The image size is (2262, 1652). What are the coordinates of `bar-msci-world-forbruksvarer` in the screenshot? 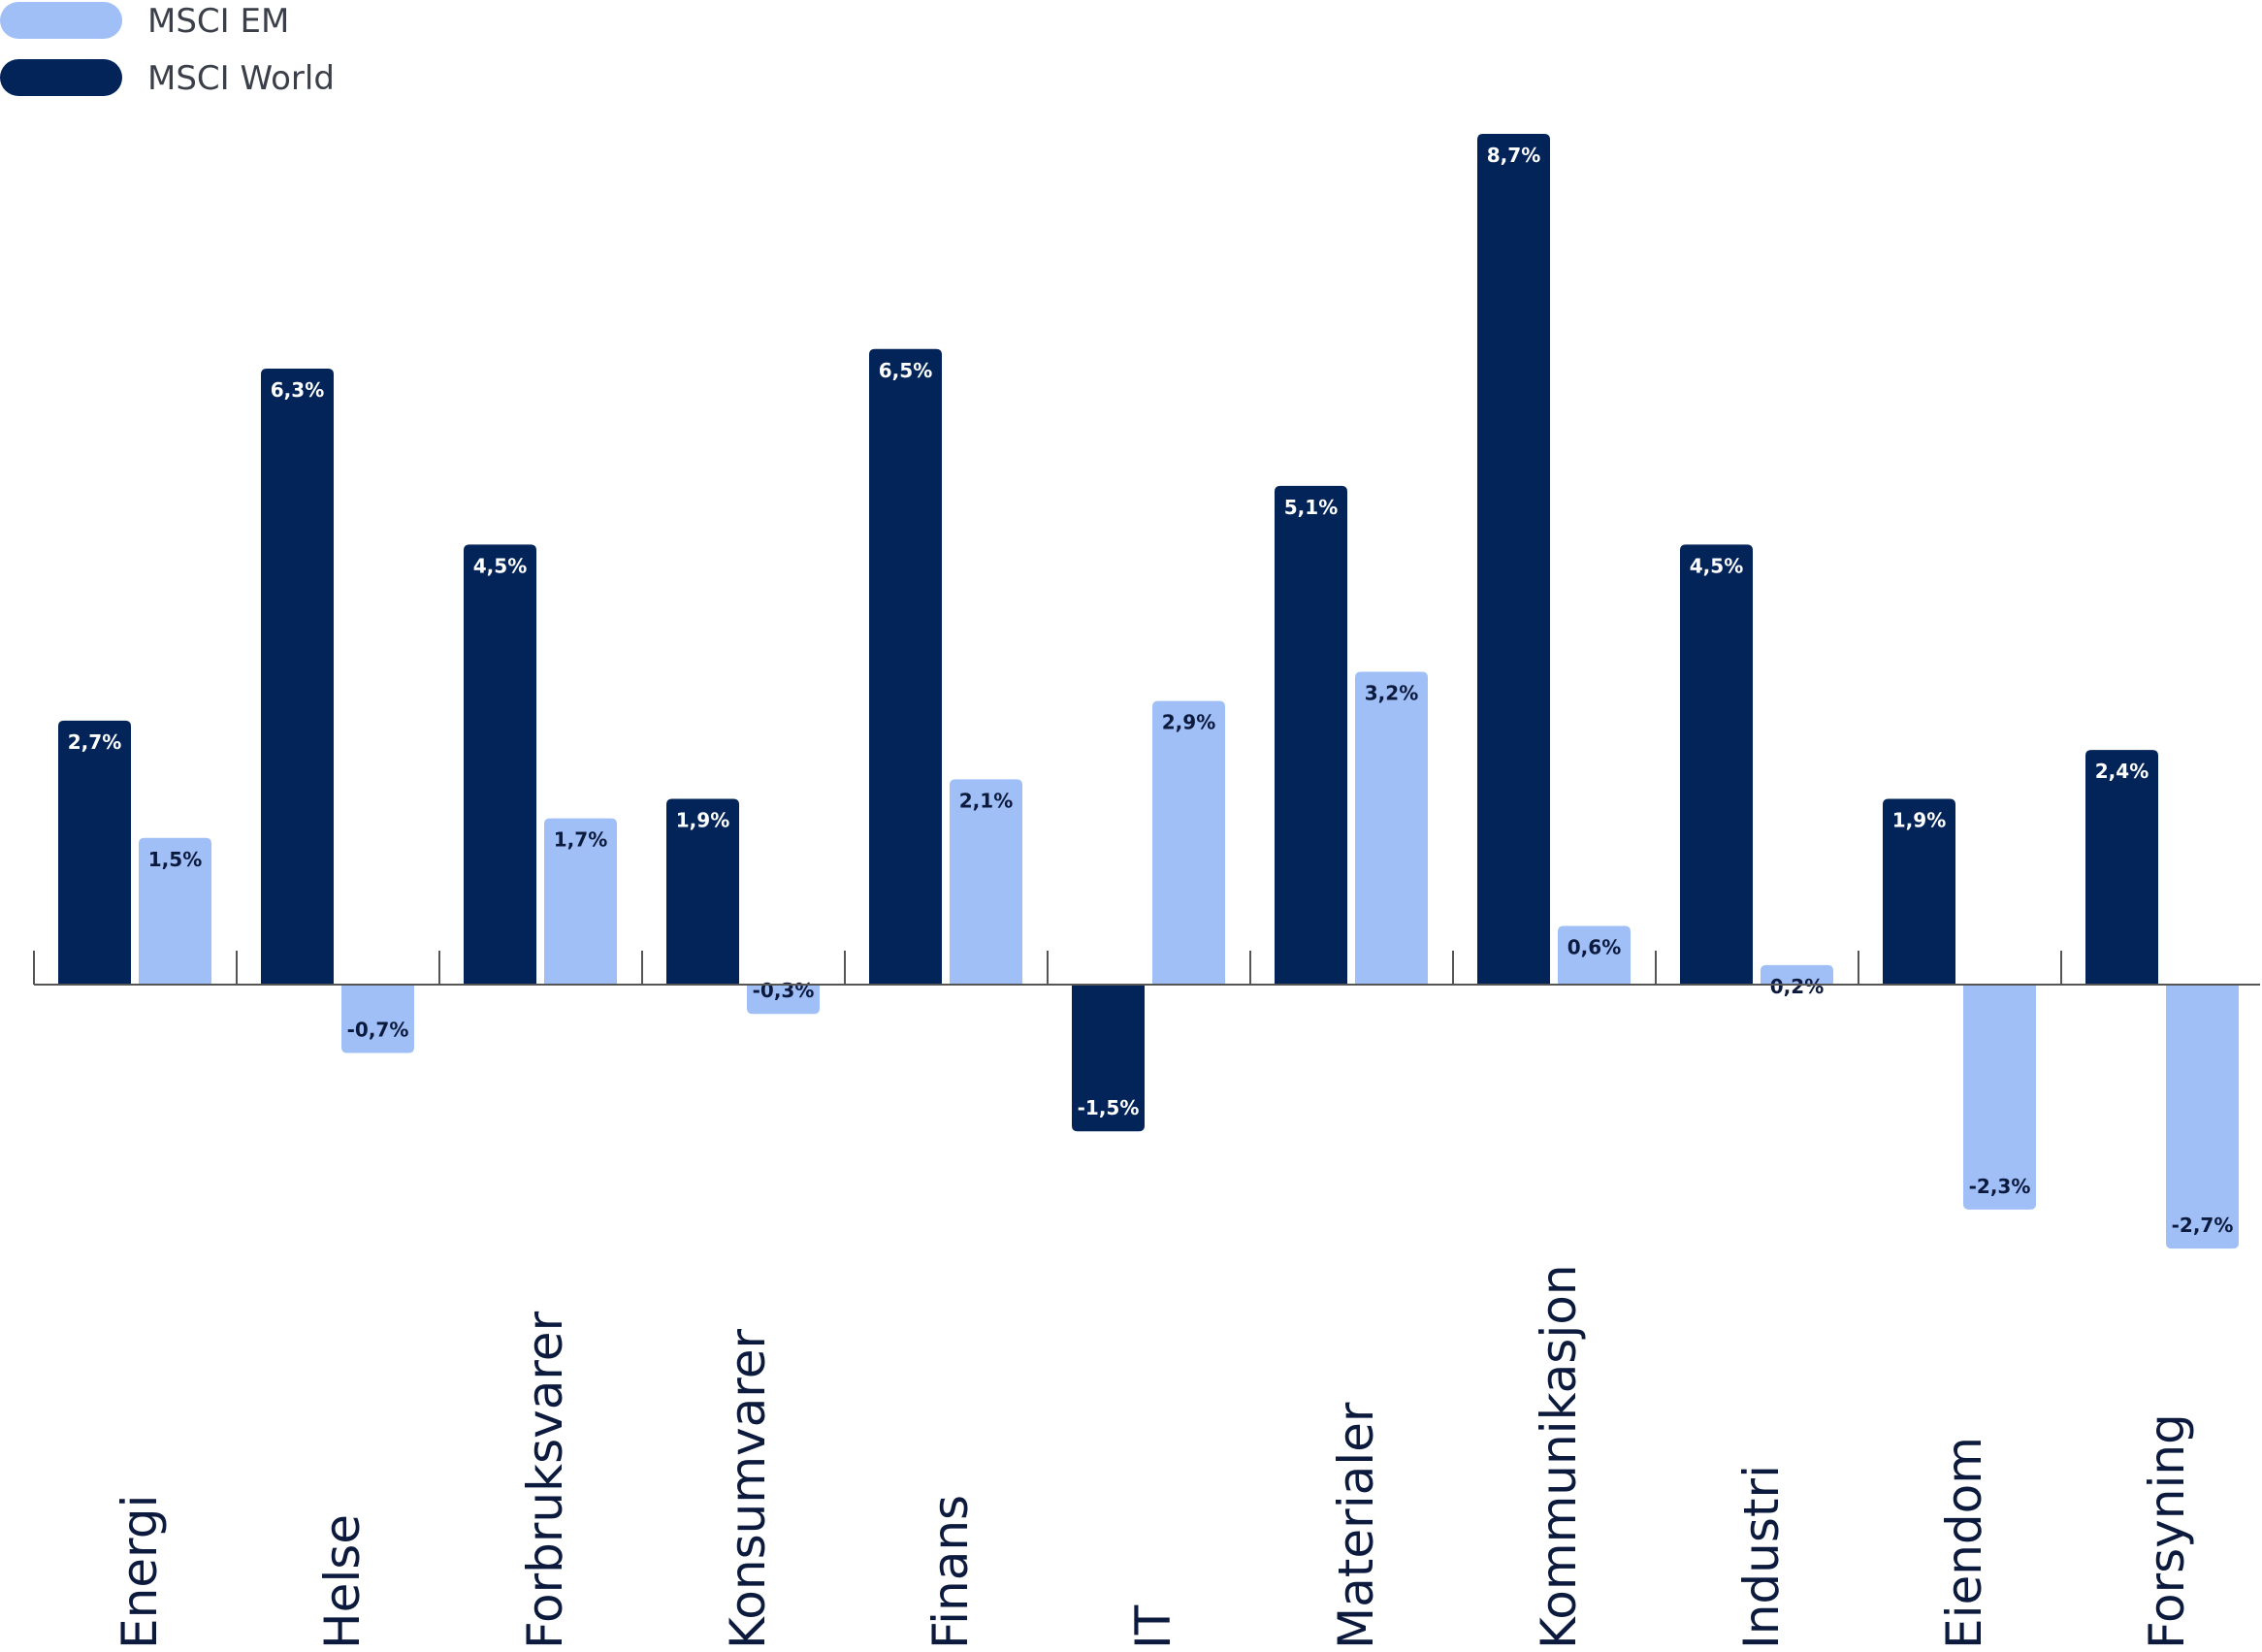 It's located at (500, 764).